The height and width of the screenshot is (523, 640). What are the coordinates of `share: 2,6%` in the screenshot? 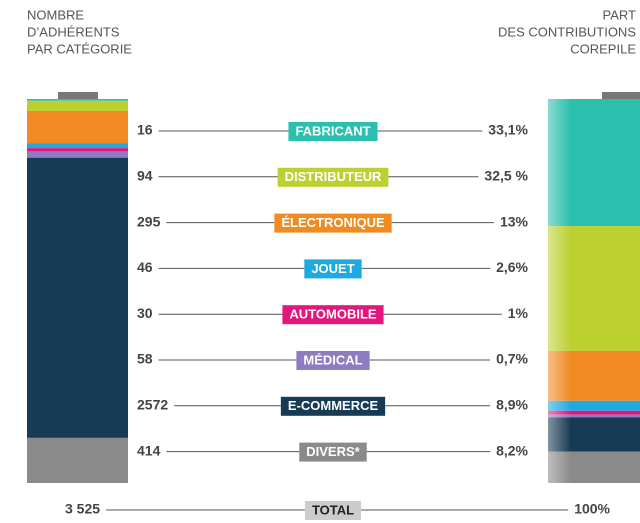 It's located at (512, 267).